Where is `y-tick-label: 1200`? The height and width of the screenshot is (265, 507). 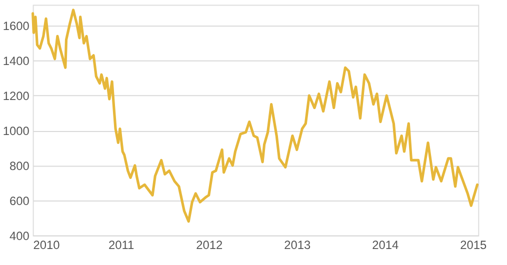 y-tick-label: 1200 is located at coordinates (16, 96).